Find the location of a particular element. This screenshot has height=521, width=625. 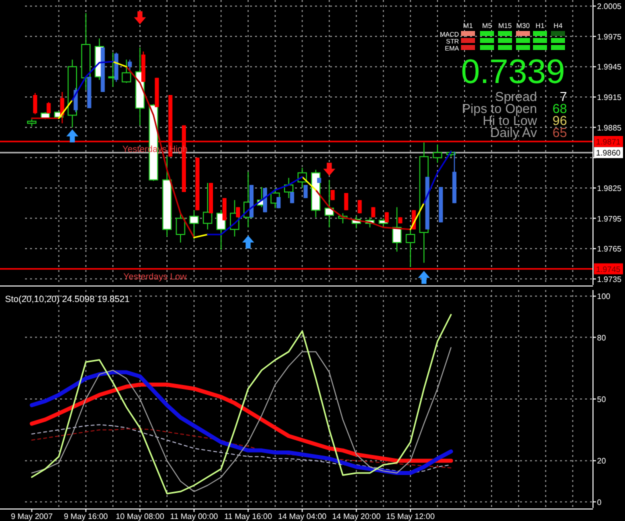

x-tick-label: 14 May 20:00 is located at coordinates (357, 516).